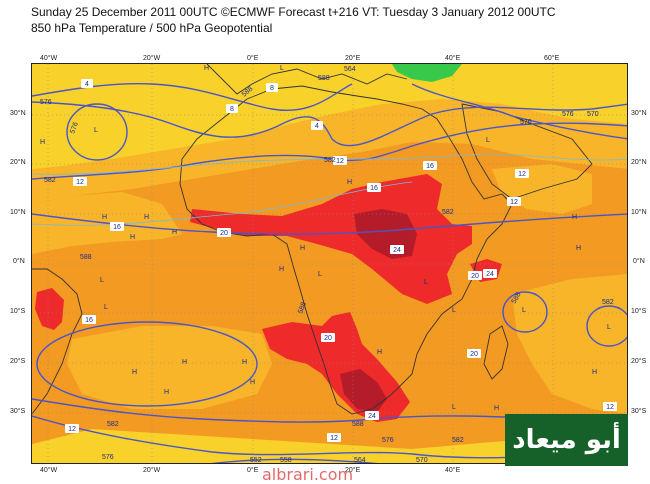  I want to click on geo-label: 558, so click(286, 460).